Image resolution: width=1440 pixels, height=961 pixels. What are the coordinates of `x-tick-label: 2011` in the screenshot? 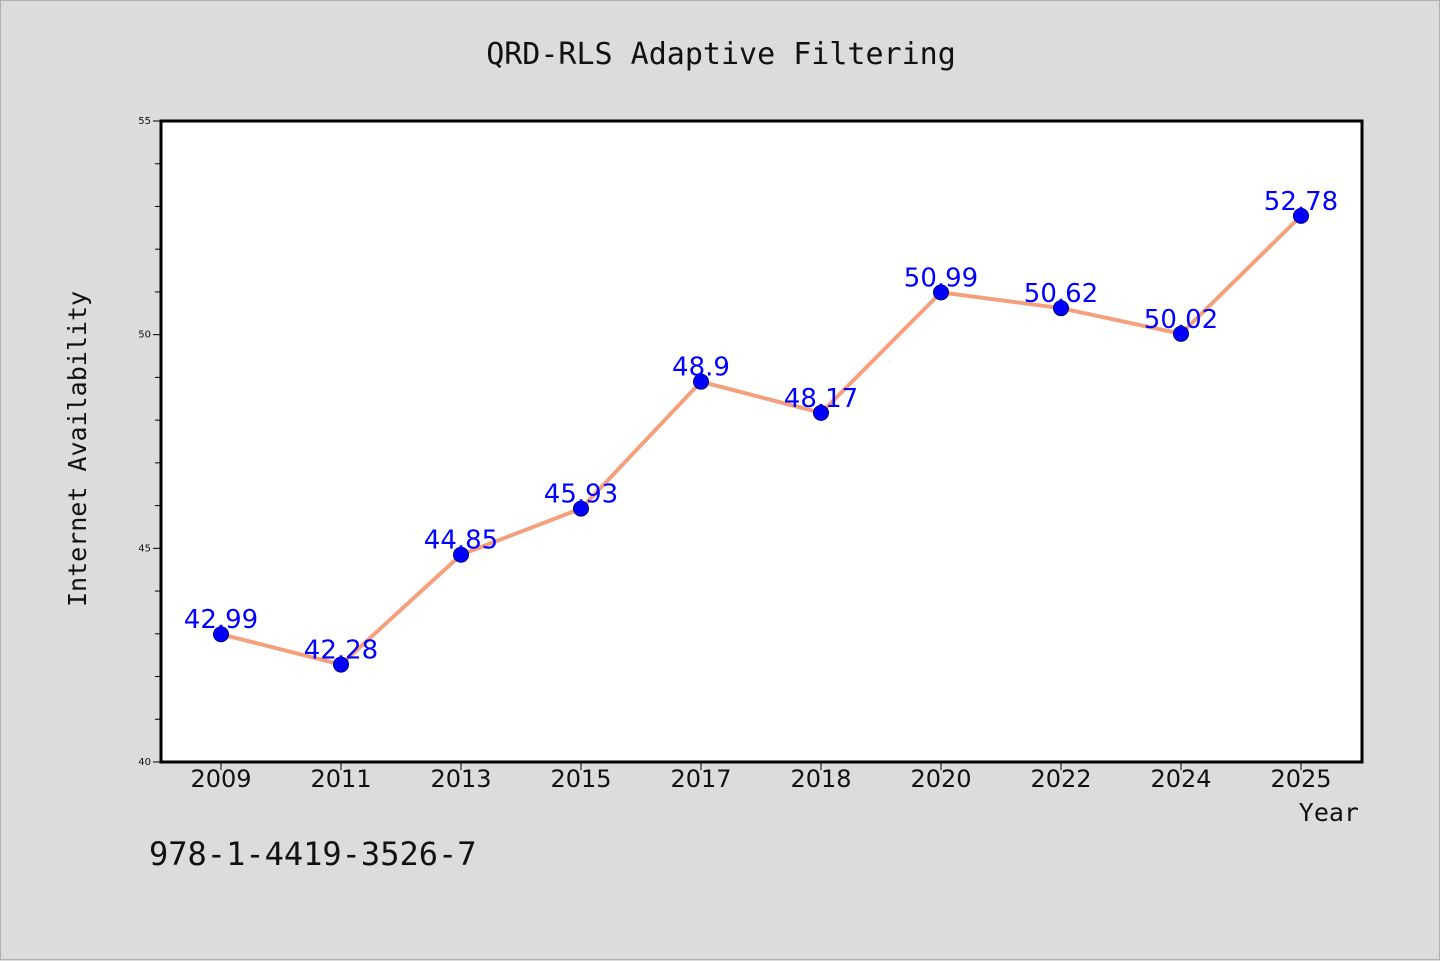 It's located at (340, 779).